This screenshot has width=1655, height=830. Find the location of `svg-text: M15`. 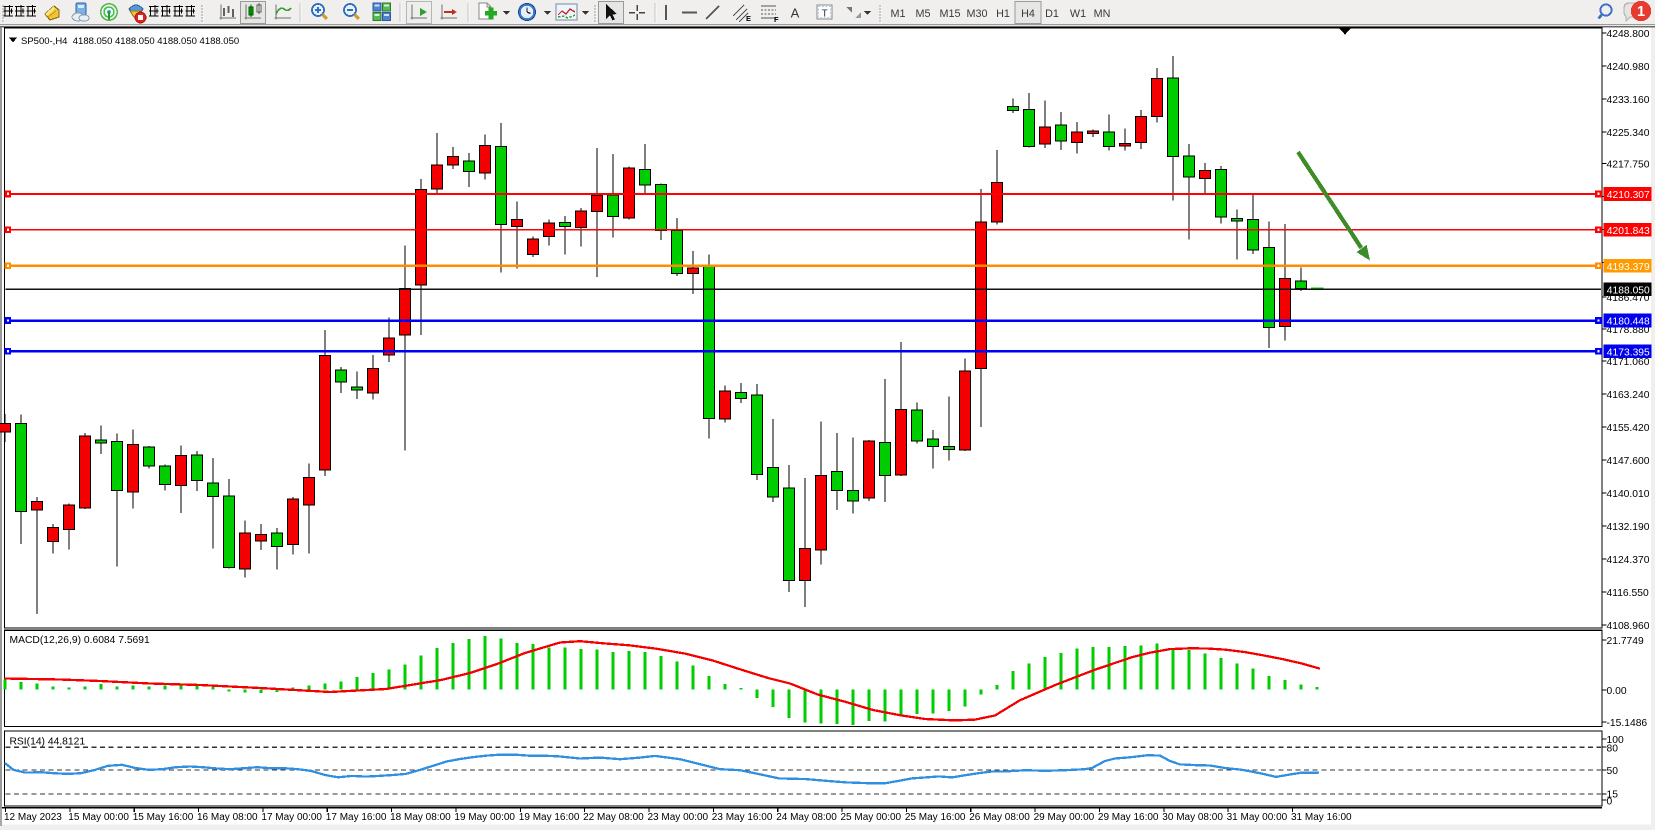

svg-text: M15 is located at coordinates (949, 14).